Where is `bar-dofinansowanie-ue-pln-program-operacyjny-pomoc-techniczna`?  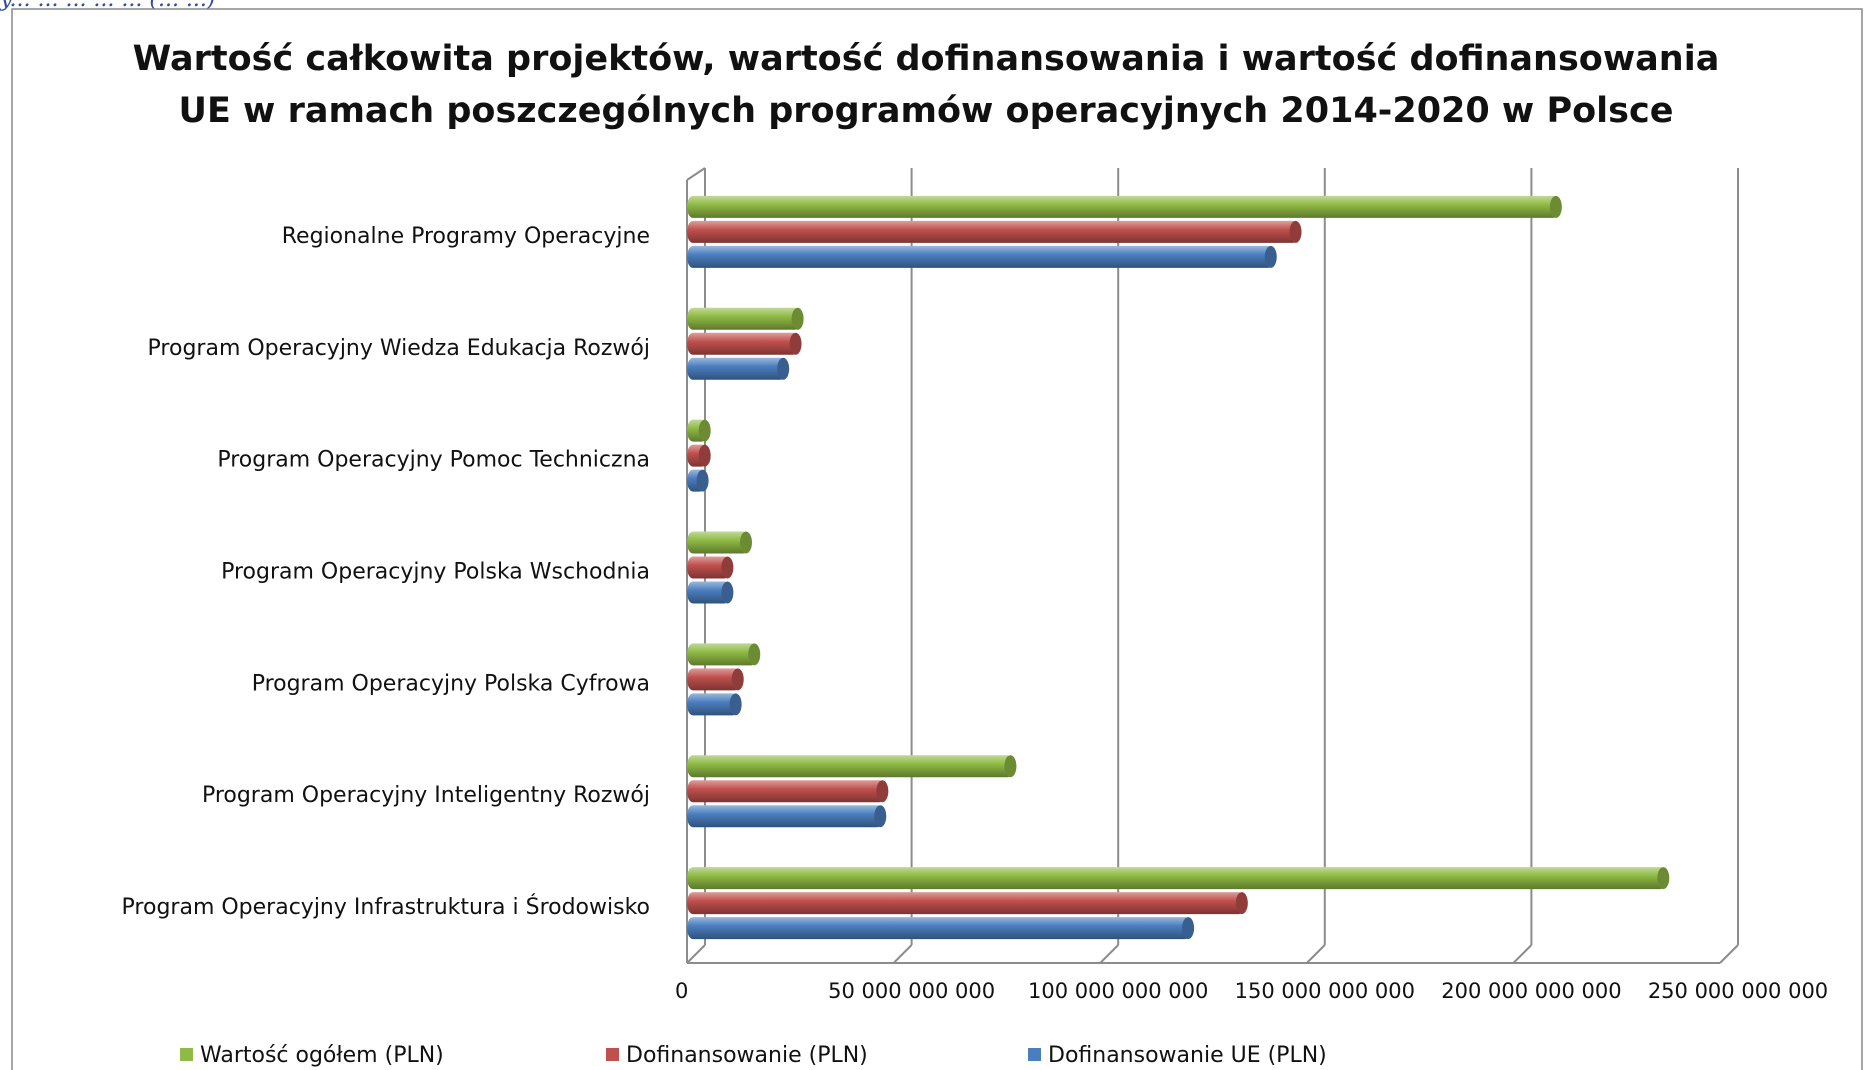
bar-dofinansowanie-ue-pln-program-operacyjny-pomoc-techniczna is located at coordinates (698, 480).